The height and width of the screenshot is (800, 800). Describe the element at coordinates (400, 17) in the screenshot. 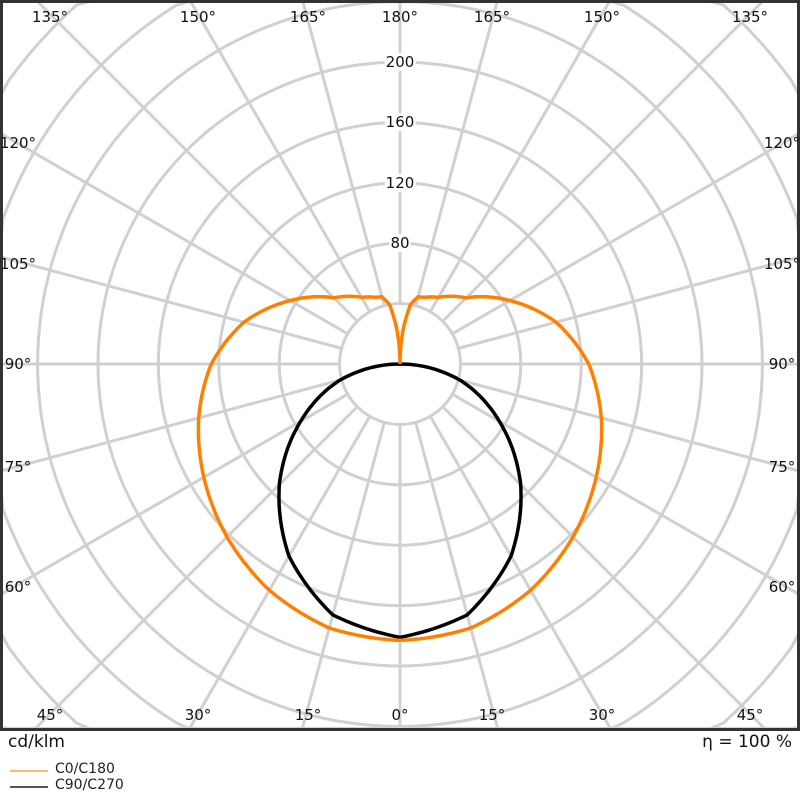

I see `angle-label-top: 180°` at that location.